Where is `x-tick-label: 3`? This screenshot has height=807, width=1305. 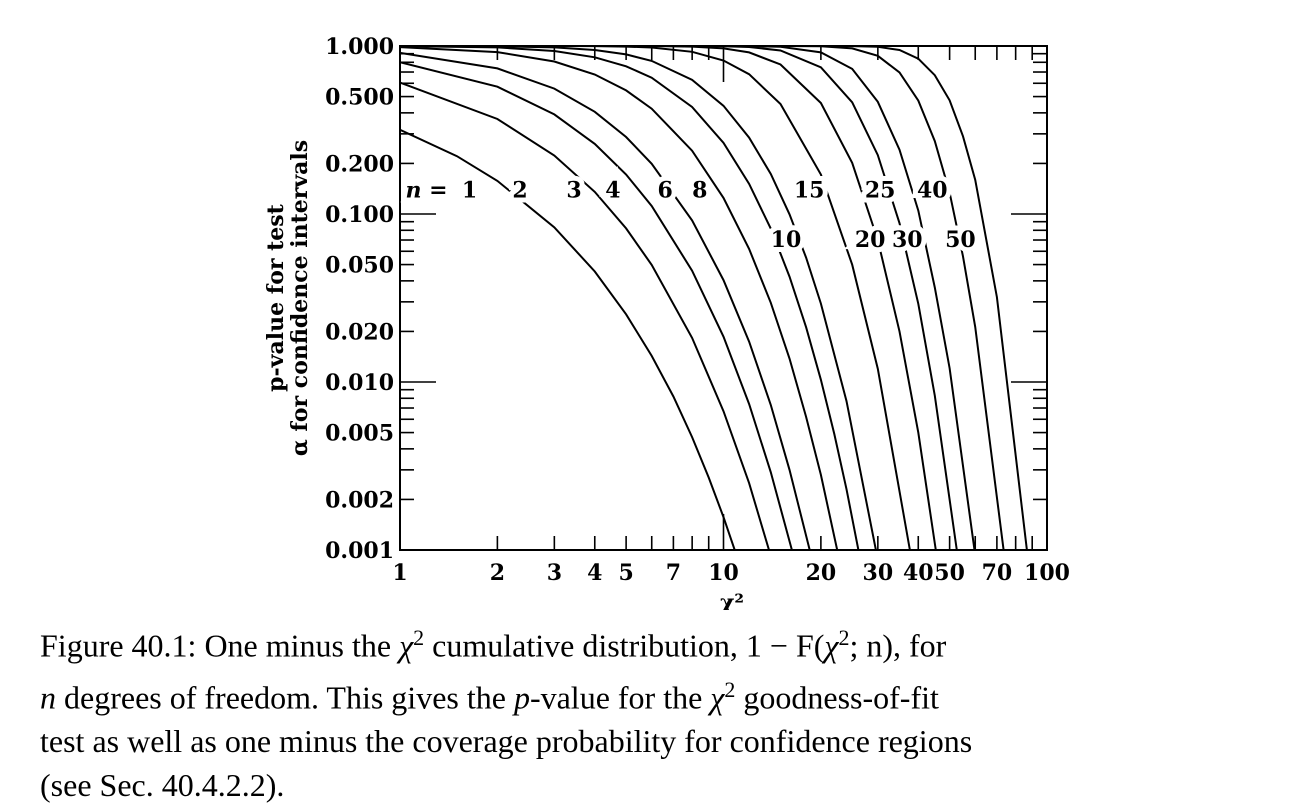 x-tick-label: 3 is located at coordinates (554, 573).